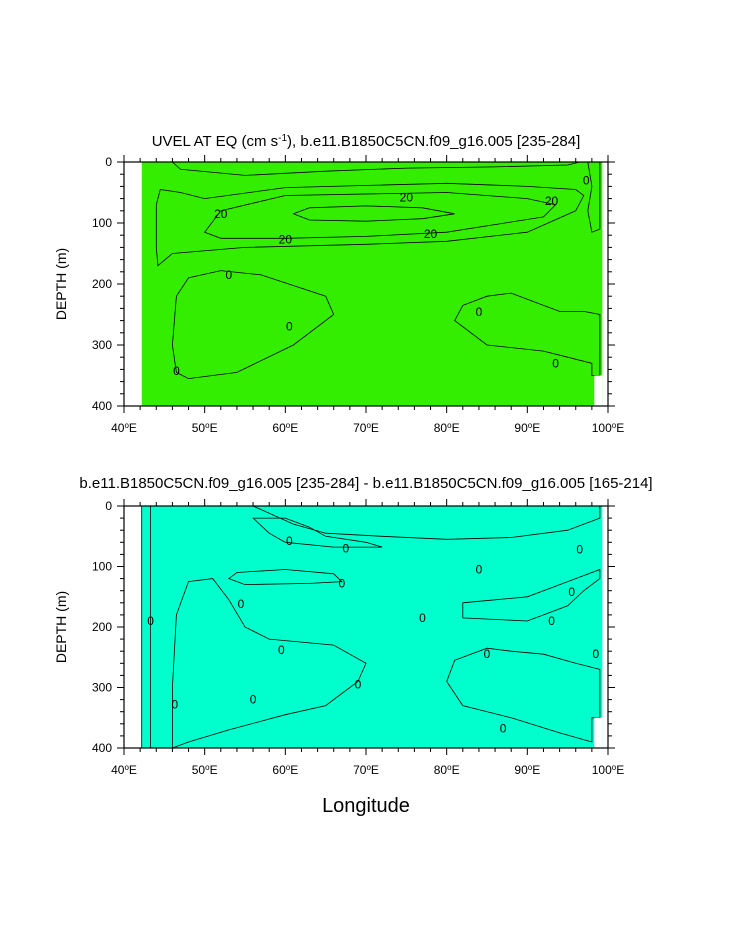 The height and width of the screenshot is (945, 733). I want to click on upper-y-axis-label: DEPTH (m), so click(61, 284).